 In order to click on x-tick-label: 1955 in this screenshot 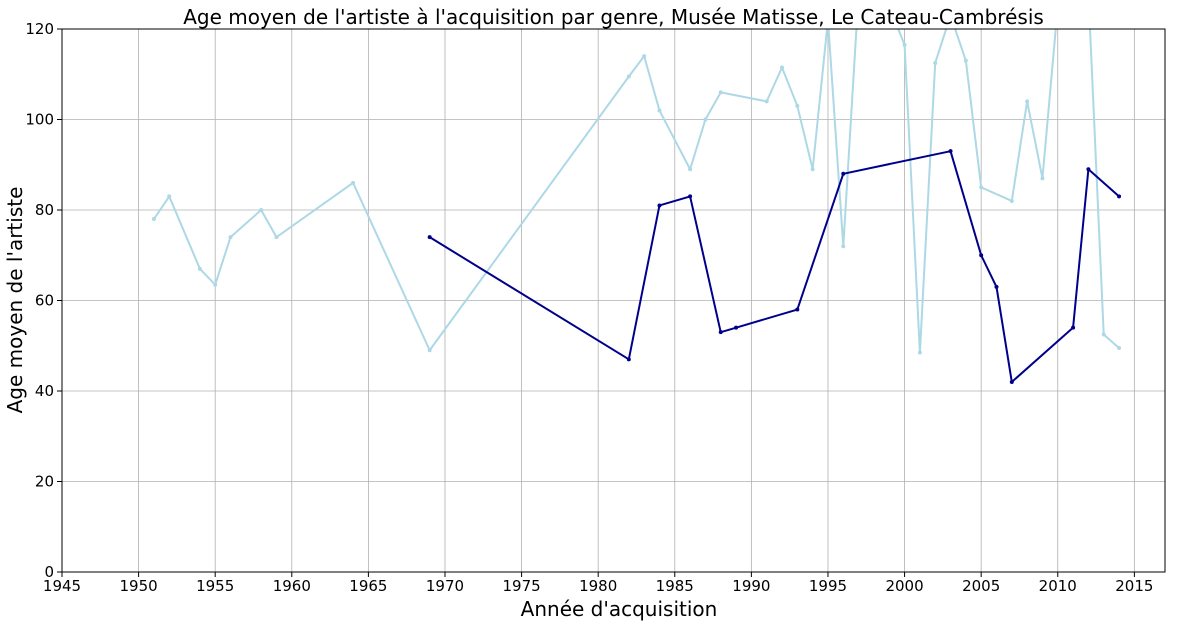, I will do `click(215, 586)`.